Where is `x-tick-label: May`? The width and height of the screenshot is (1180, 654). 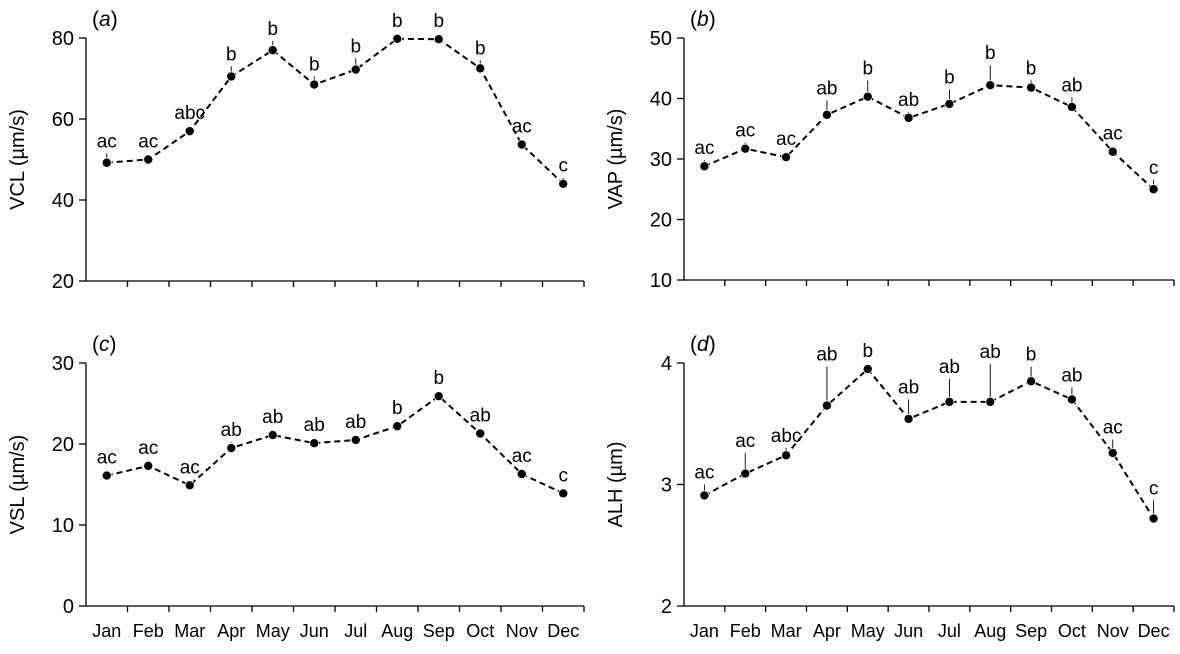
x-tick-label: May is located at coordinates (273, 631).